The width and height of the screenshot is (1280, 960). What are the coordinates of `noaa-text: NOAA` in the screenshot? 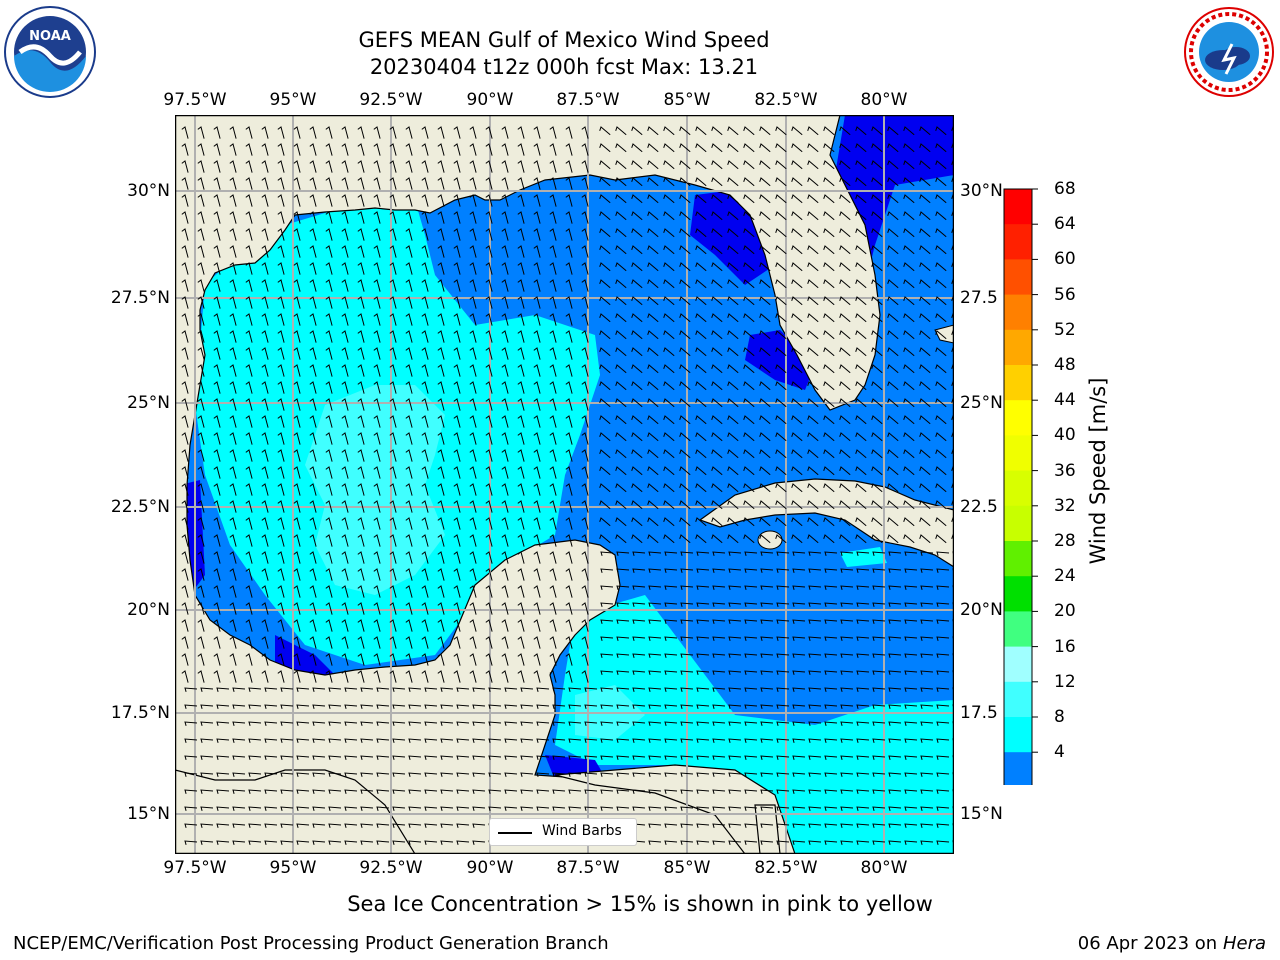 It's located at (50, 36).